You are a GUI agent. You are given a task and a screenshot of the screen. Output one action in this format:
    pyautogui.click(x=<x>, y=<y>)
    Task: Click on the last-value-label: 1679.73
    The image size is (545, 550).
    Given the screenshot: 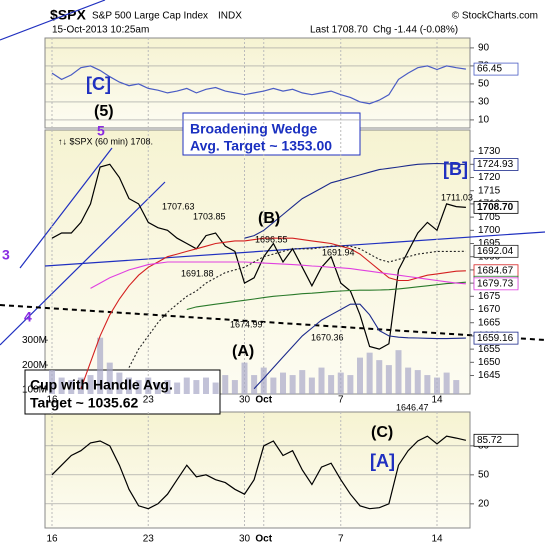 What is the action you would take?
    pyautogui.click(x=495, y=283)
    